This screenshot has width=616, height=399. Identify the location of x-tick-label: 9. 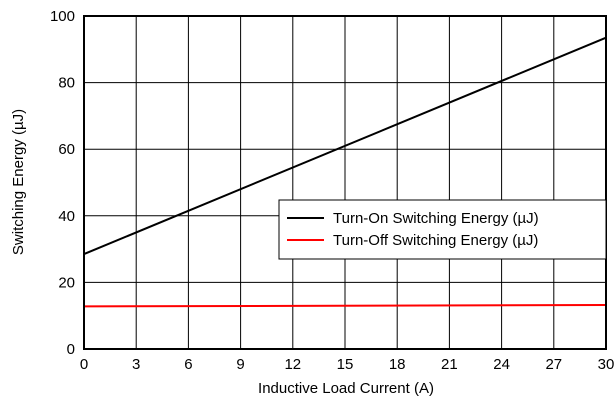
(240, 364).